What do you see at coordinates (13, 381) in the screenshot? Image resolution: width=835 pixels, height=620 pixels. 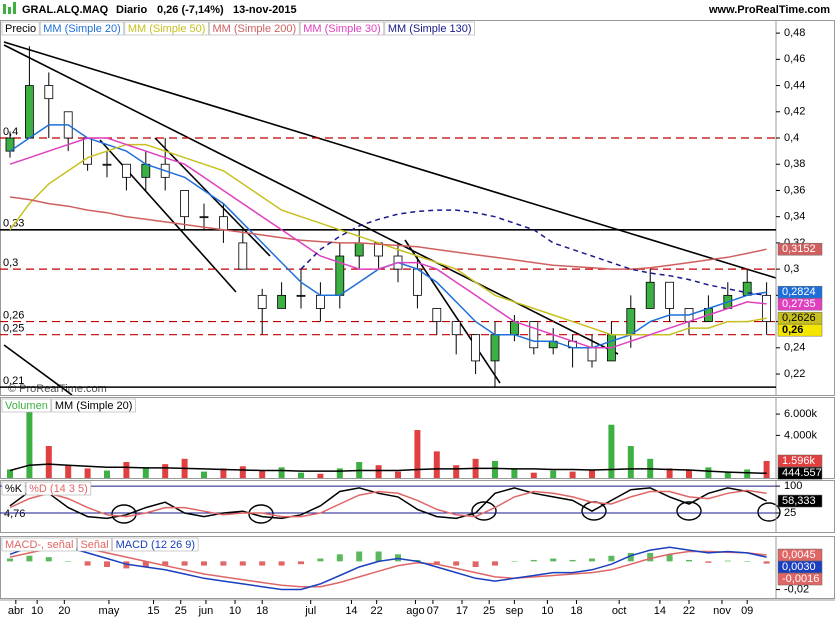 I see `level-label: 0,21` at bounding box center [13, 381].